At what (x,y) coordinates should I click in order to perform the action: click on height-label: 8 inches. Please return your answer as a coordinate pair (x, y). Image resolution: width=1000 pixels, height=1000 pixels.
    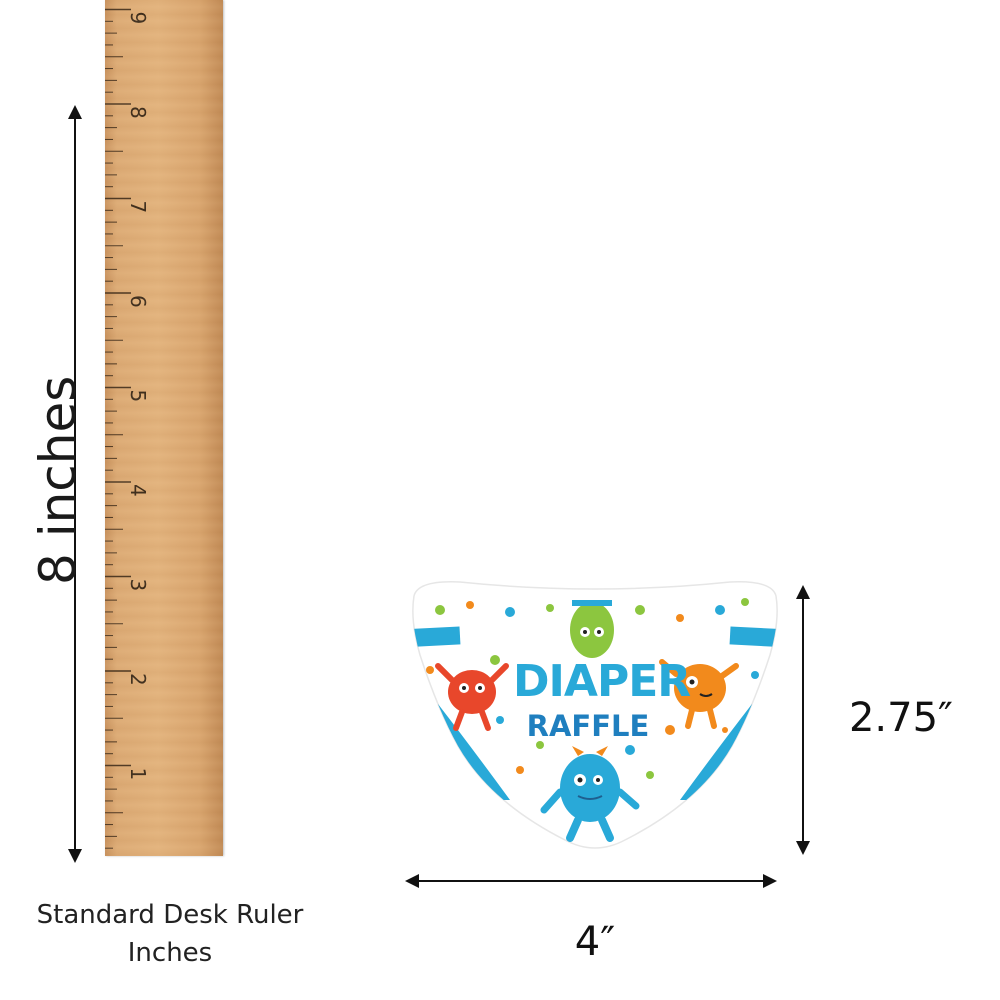
    Looking at the image, I should click on (58, 480).